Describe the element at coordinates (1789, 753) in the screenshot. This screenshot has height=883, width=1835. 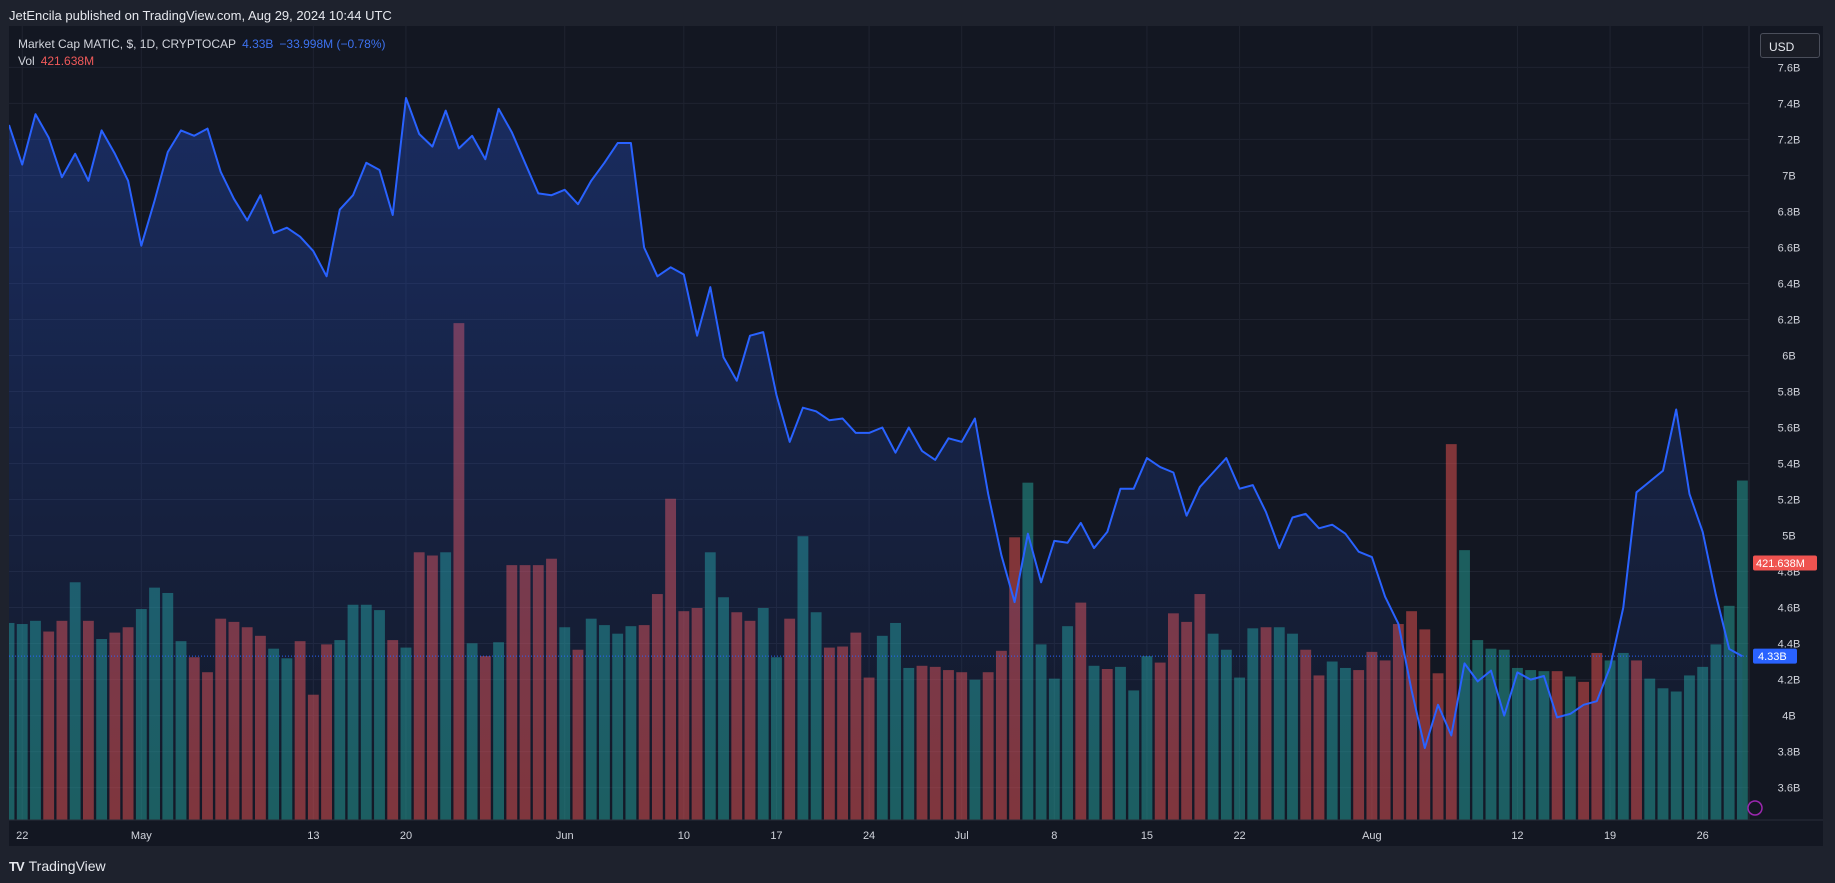
I see `y-tick-label: 3.8B` at that location.